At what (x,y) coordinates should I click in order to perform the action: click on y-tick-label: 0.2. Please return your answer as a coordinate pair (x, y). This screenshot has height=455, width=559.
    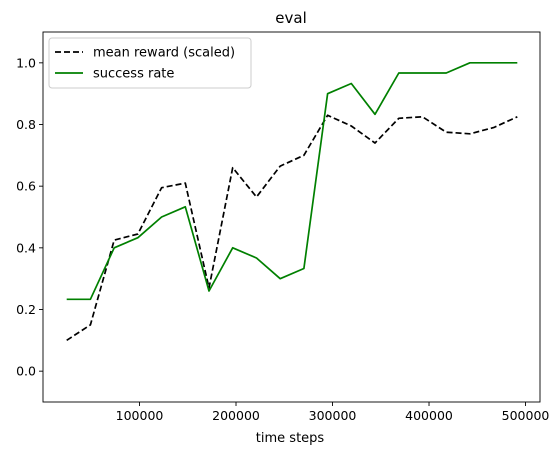
    Looking at the image, I should click on (26, 309).